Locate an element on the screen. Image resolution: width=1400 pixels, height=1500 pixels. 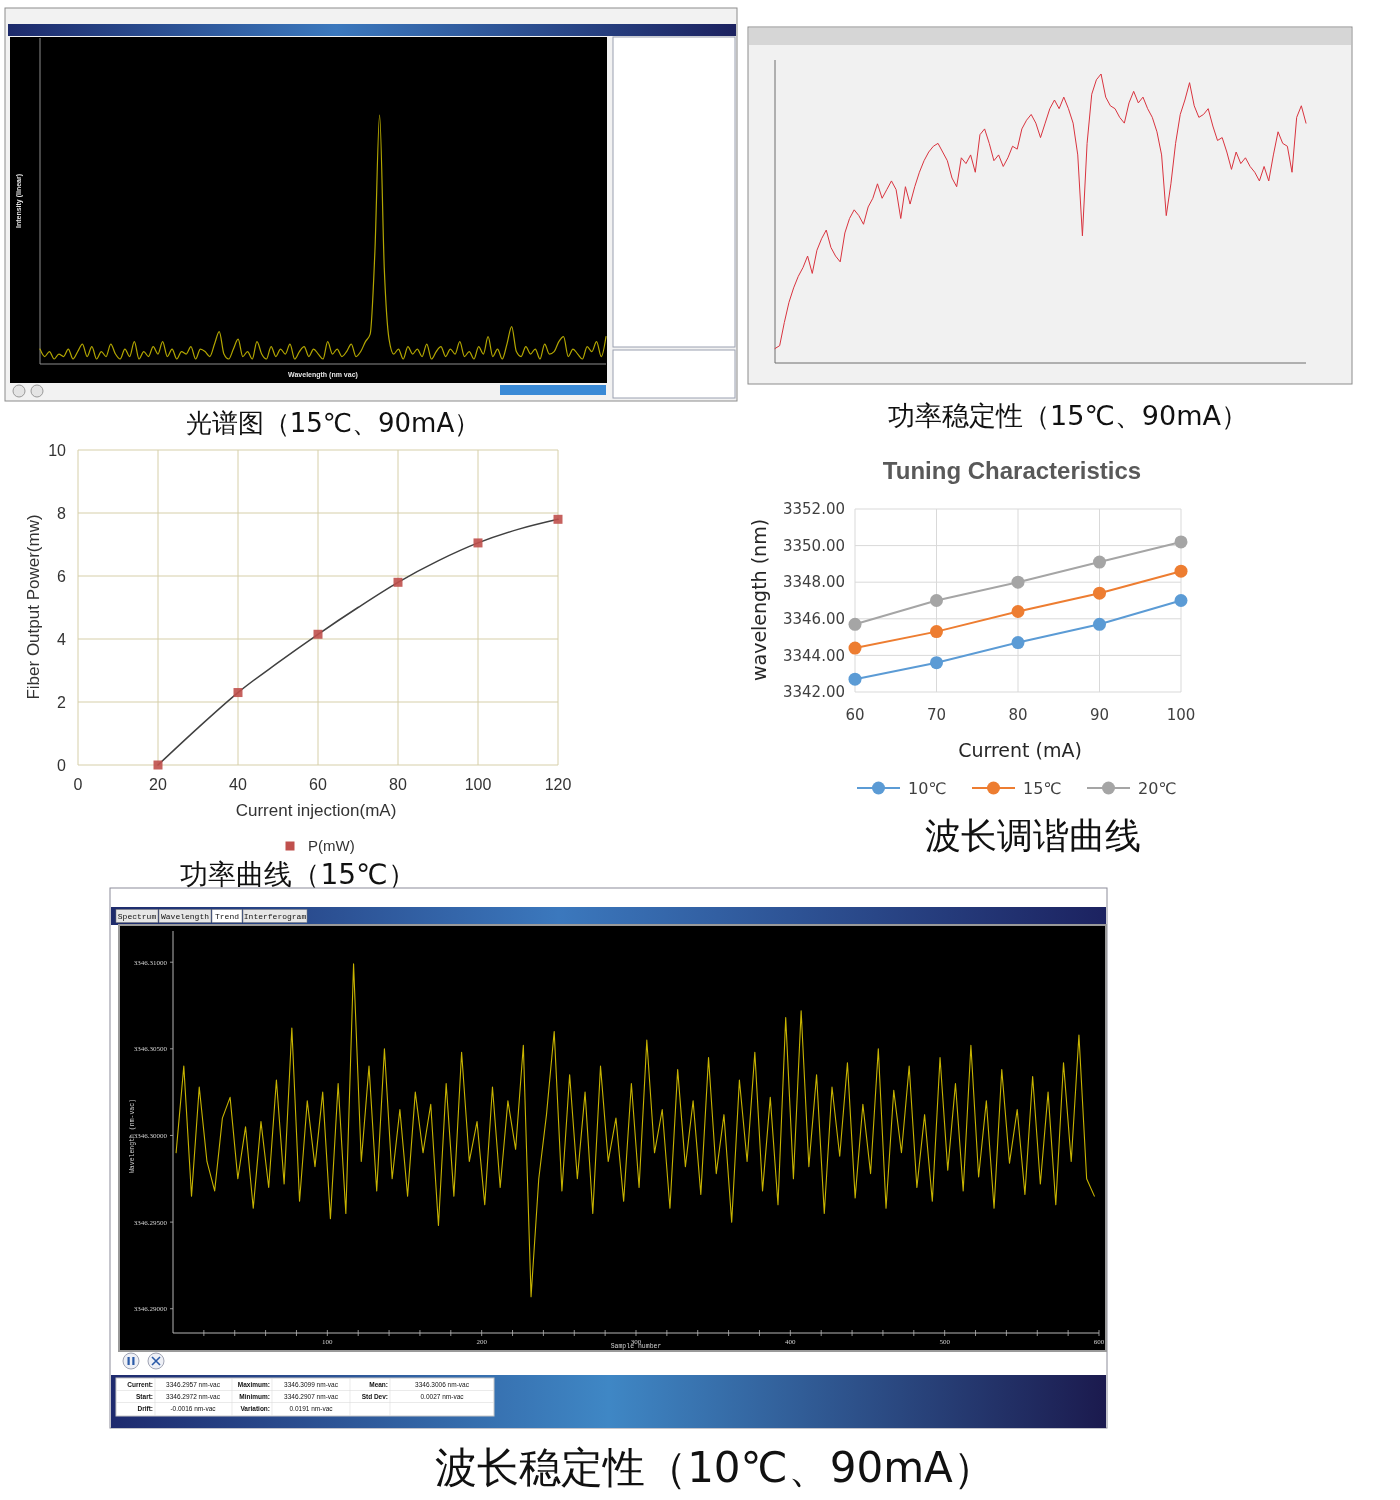
text: 功率曲线（15℃） is located at coordinates (298, 874).